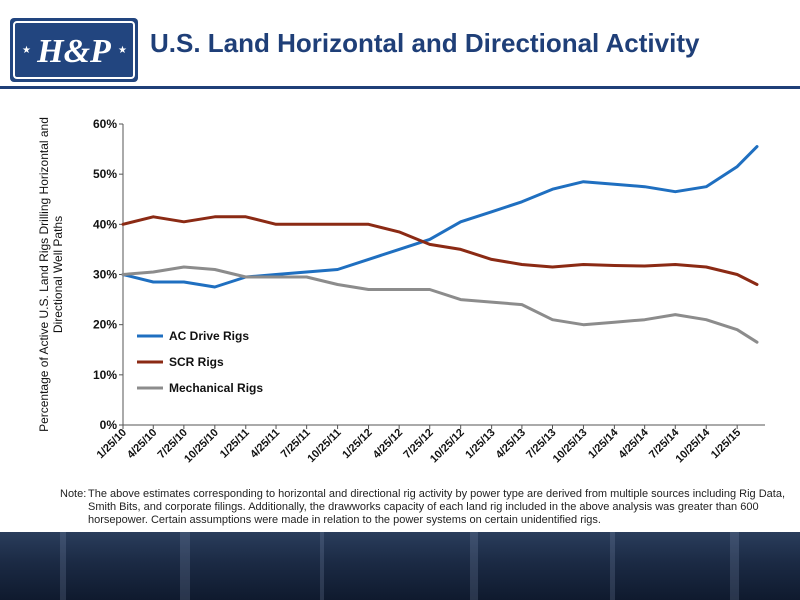 The width and height of the screenshot is (800, 600). Describe the element at coordinates (109, 425) in the screenshot. I see `y-tick-label: 0%` at that location.